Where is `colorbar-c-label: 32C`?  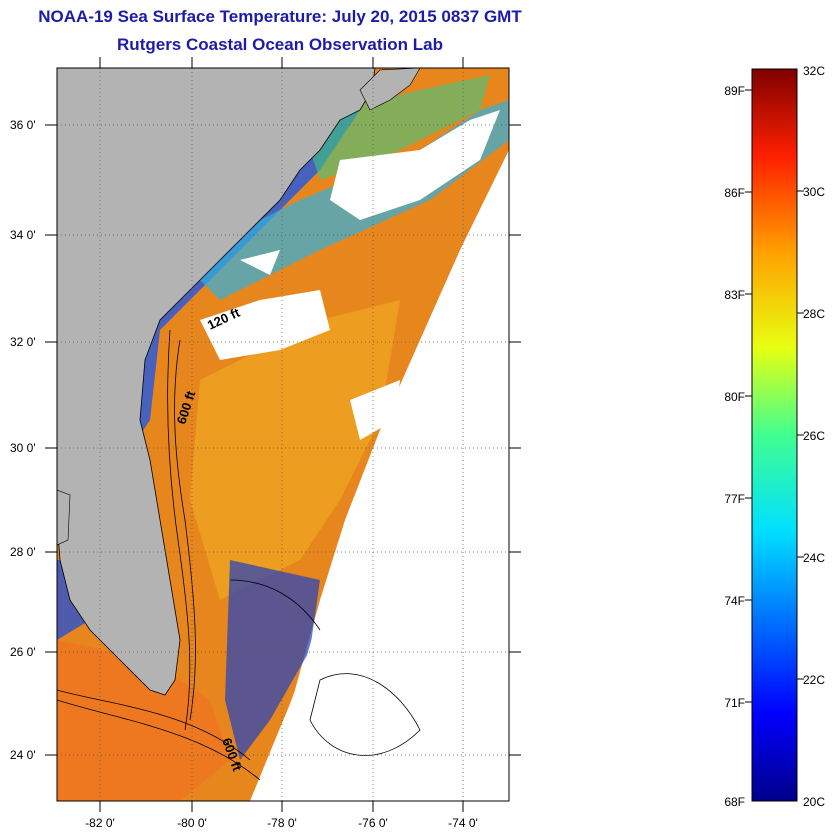 colorbar-c-label: 32C is located at coordinates (814, 71).